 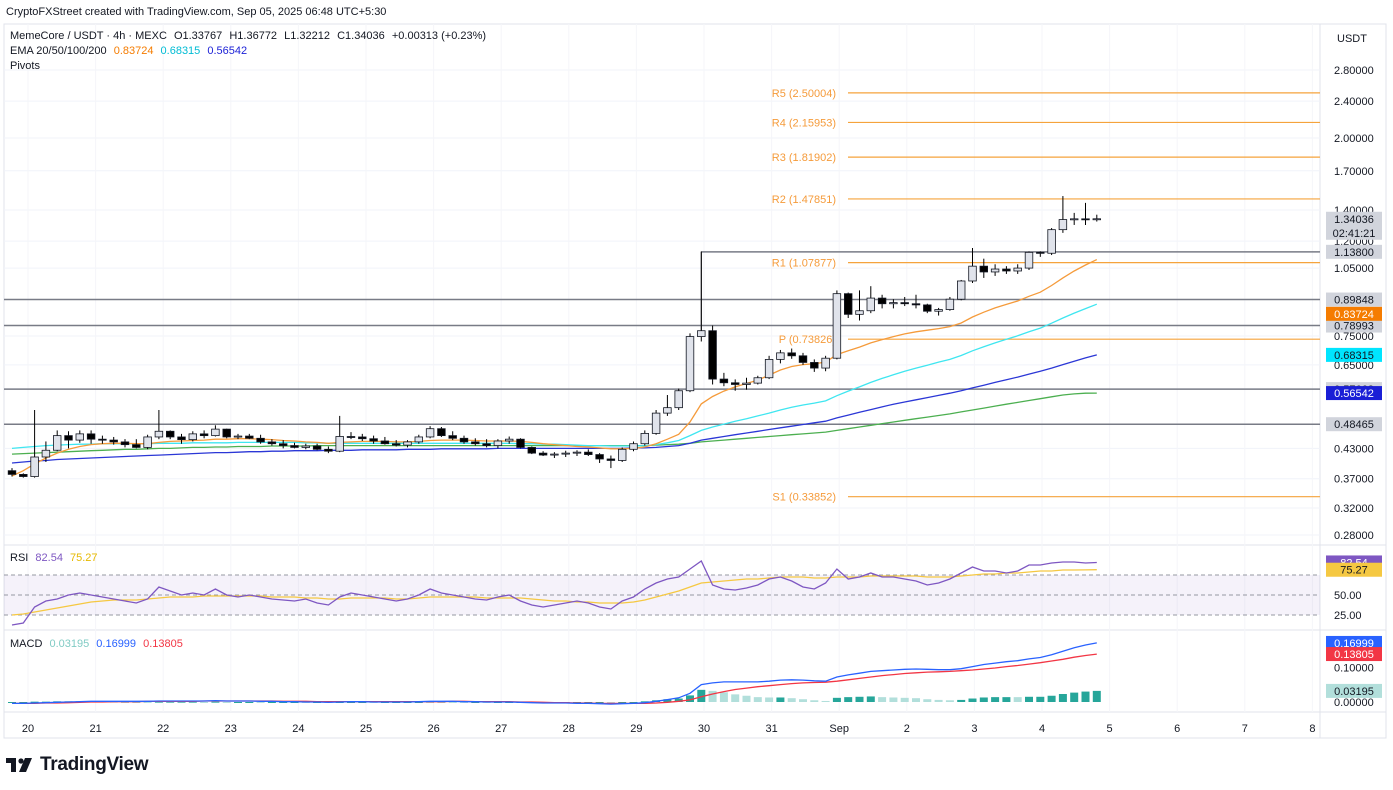 I want to click on rsi-ma-tag-label: 75.27, so click(x=1354, y=571).